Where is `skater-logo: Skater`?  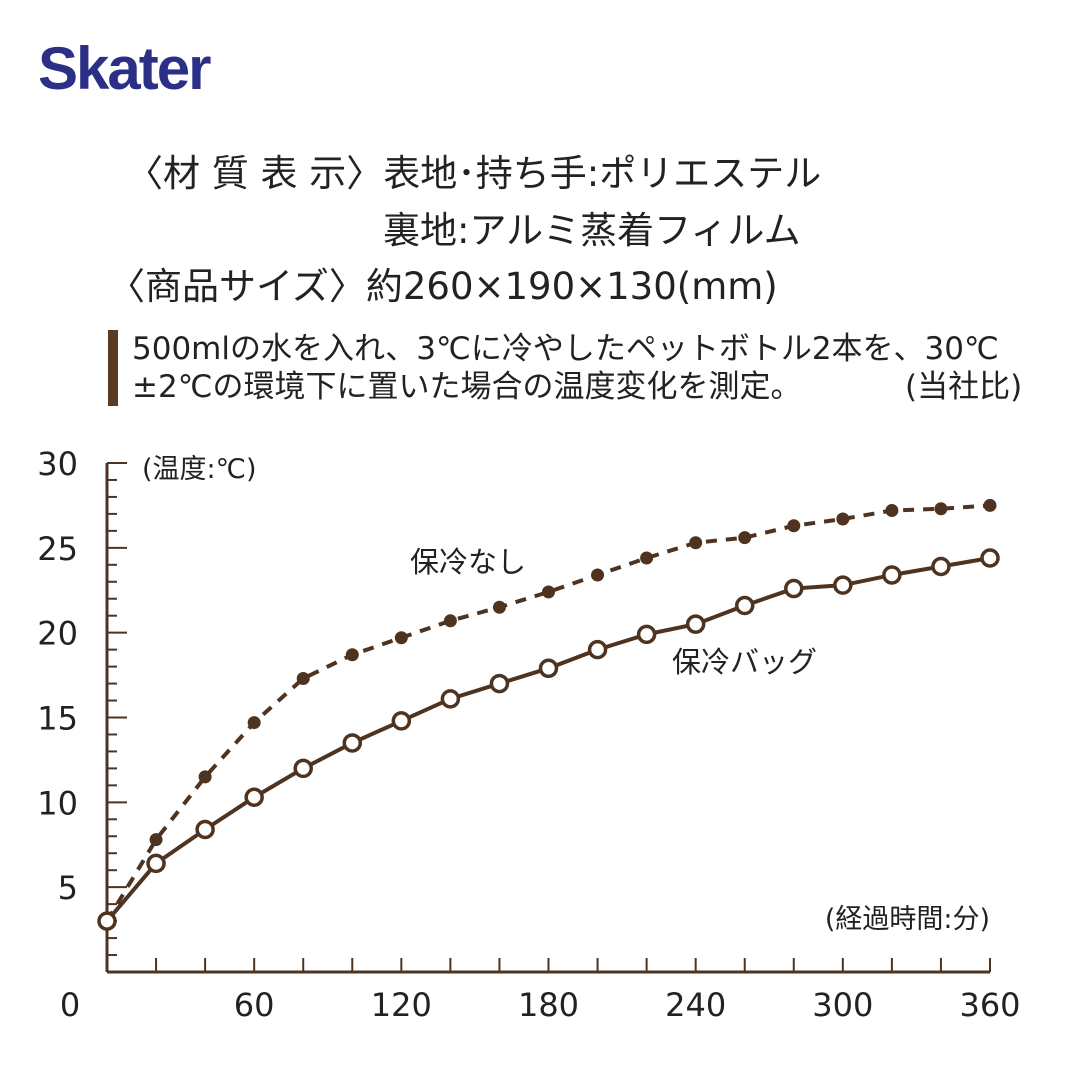
skater-logo: Skater is located at coordinates (124, 68).